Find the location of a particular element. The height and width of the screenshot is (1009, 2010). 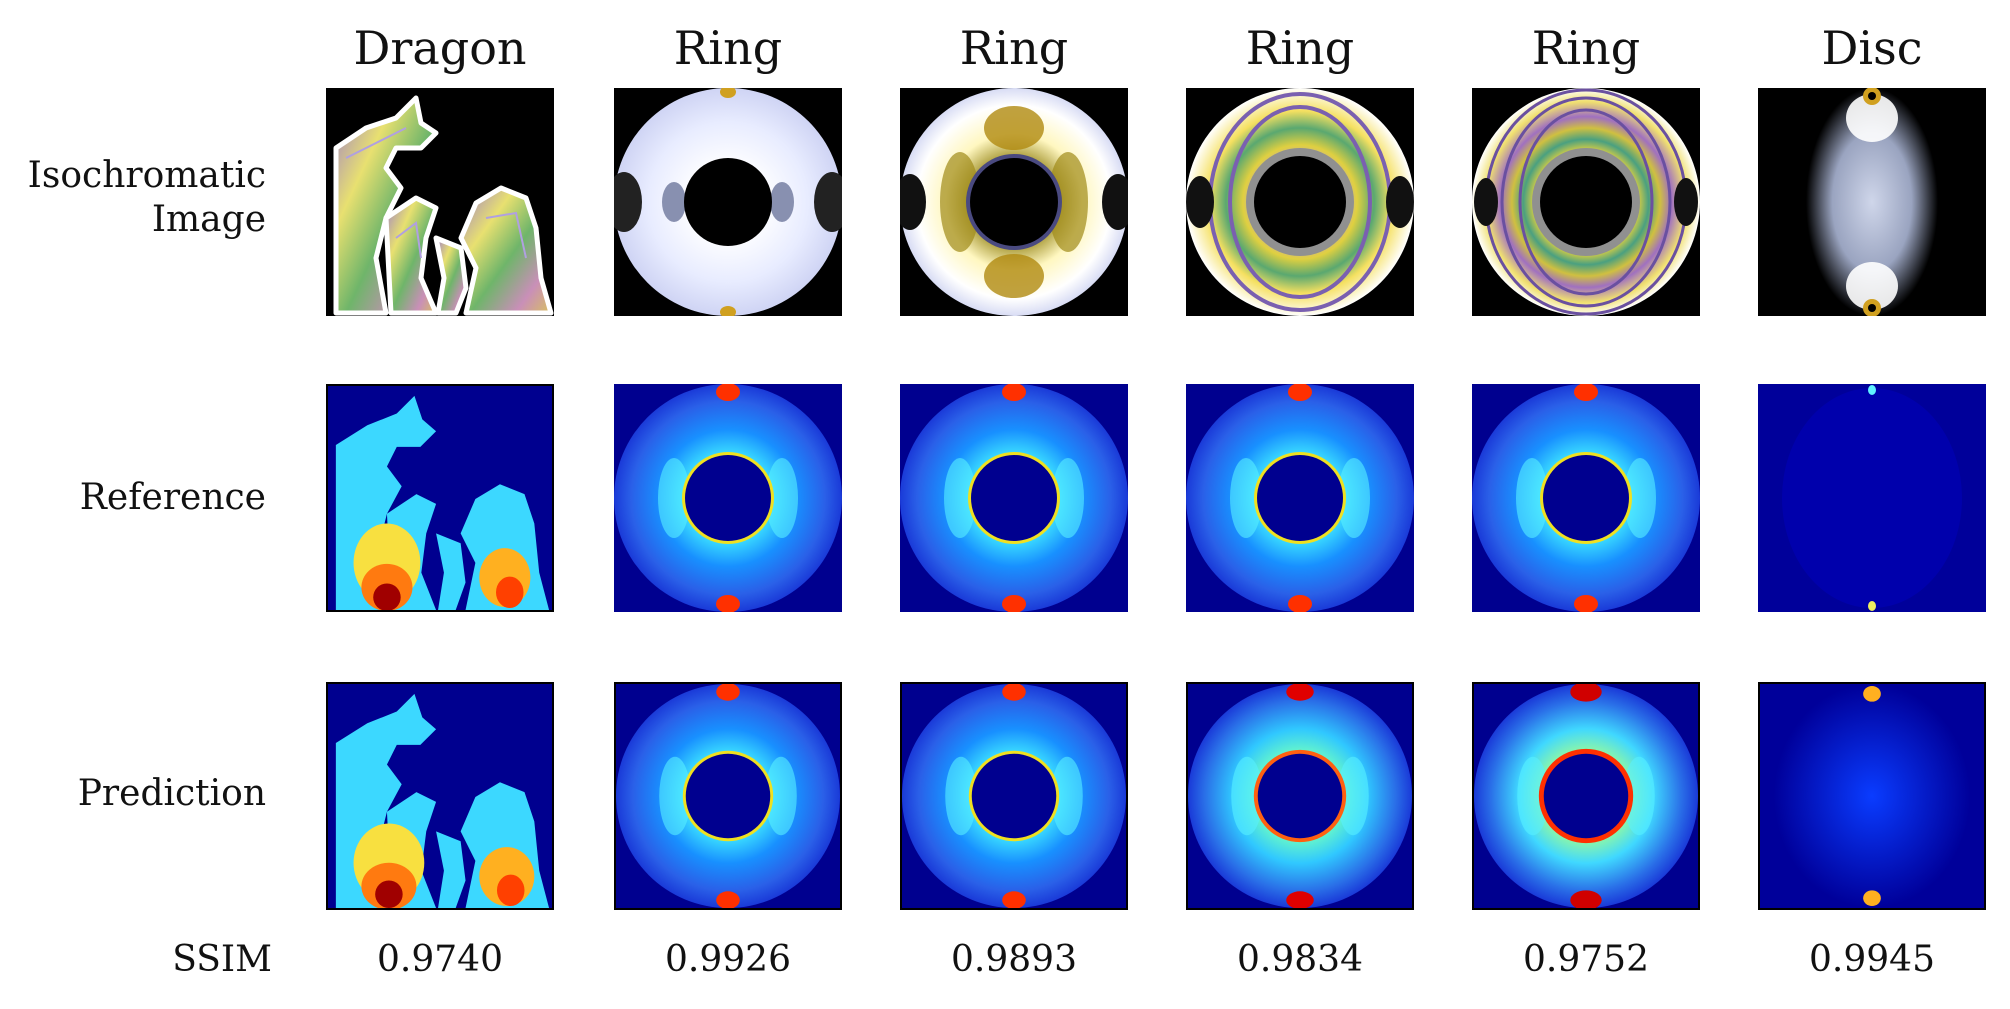

row-label-isochromatic-line2: Image is located at coordinates (208, 219).